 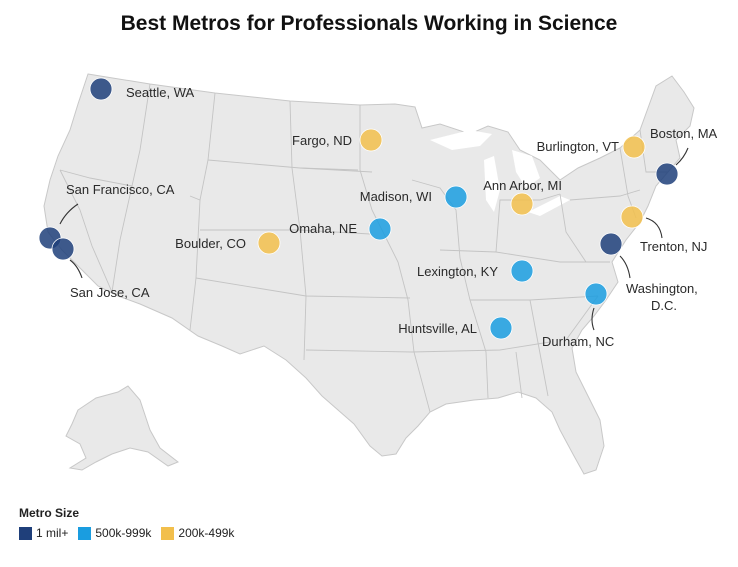 What do you see at coordinates (593, 319) in the screenshot?
I see `arrow-durham` at bounding box center [593, 319].